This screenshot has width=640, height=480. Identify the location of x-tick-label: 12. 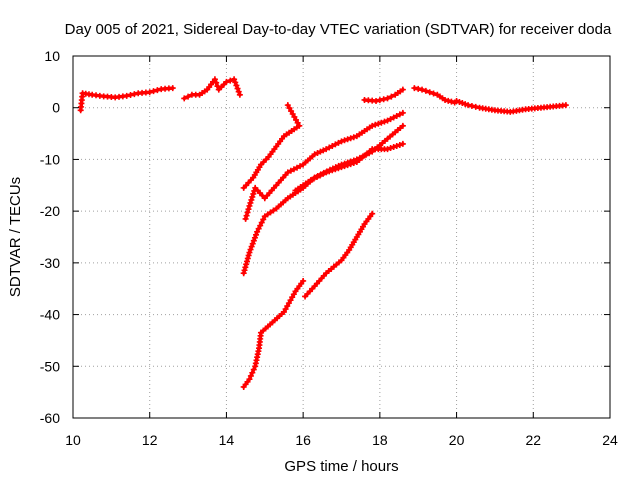
(150, 440).